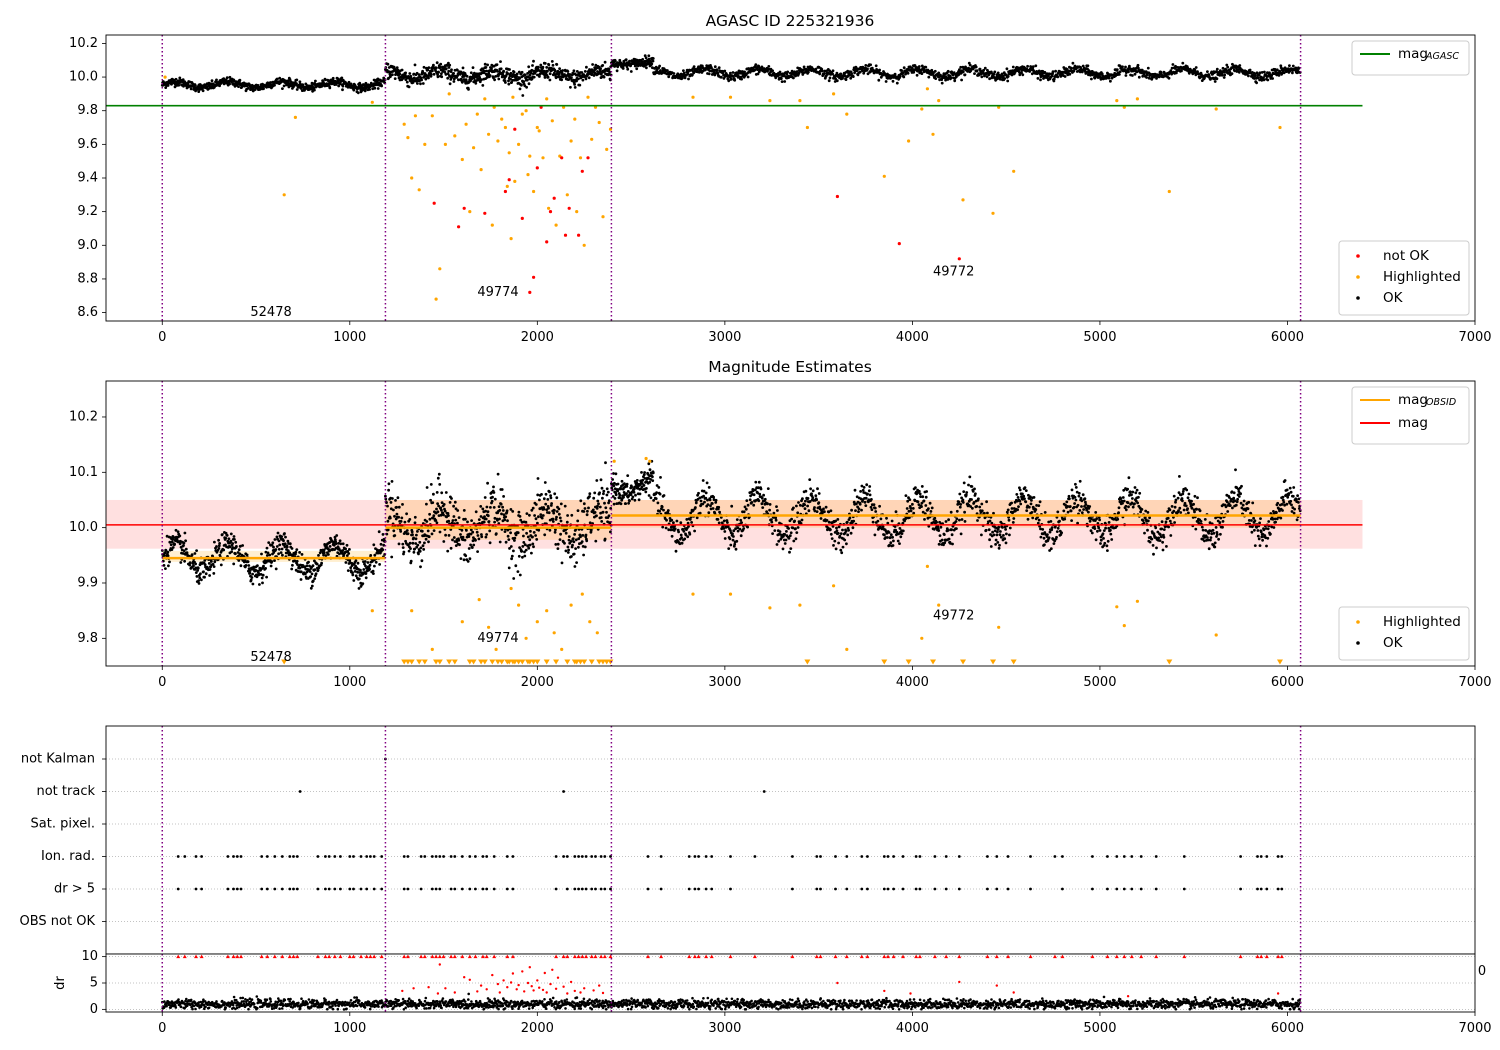 The image size is (1500, 1050). Describe the element at coordinates (87, 144) in the screenshot. I see `y-tick-label: 9.6` at that location.